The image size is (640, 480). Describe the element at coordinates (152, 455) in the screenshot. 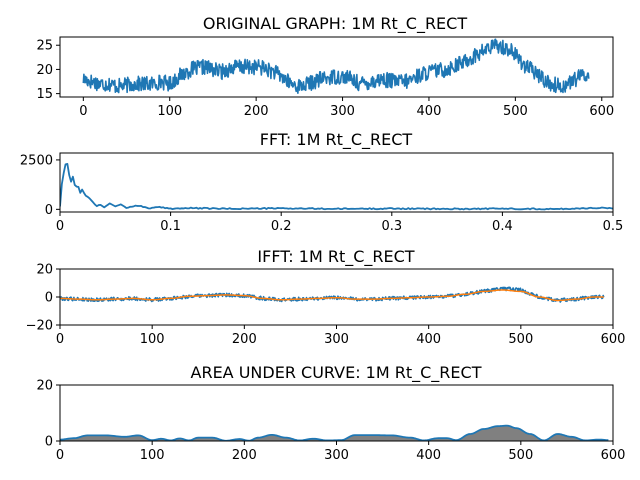

I see `area-under-curve-x-tick-label: 100` at that location.